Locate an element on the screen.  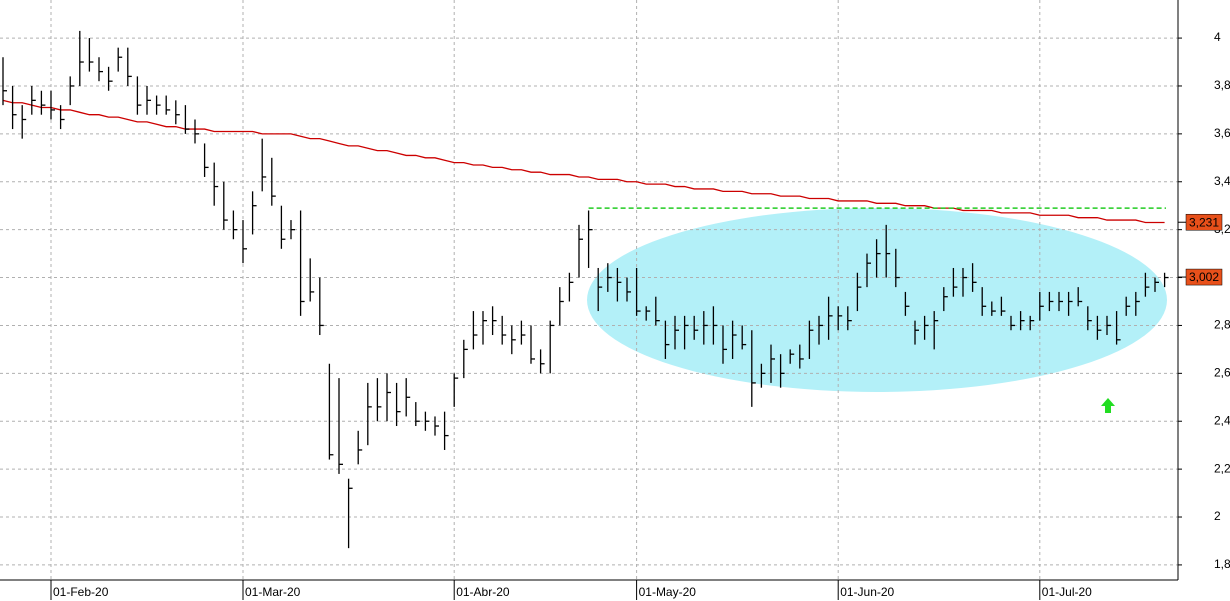
x-tick-label: 01-Abr-20 is located at coordinates (483, 592).